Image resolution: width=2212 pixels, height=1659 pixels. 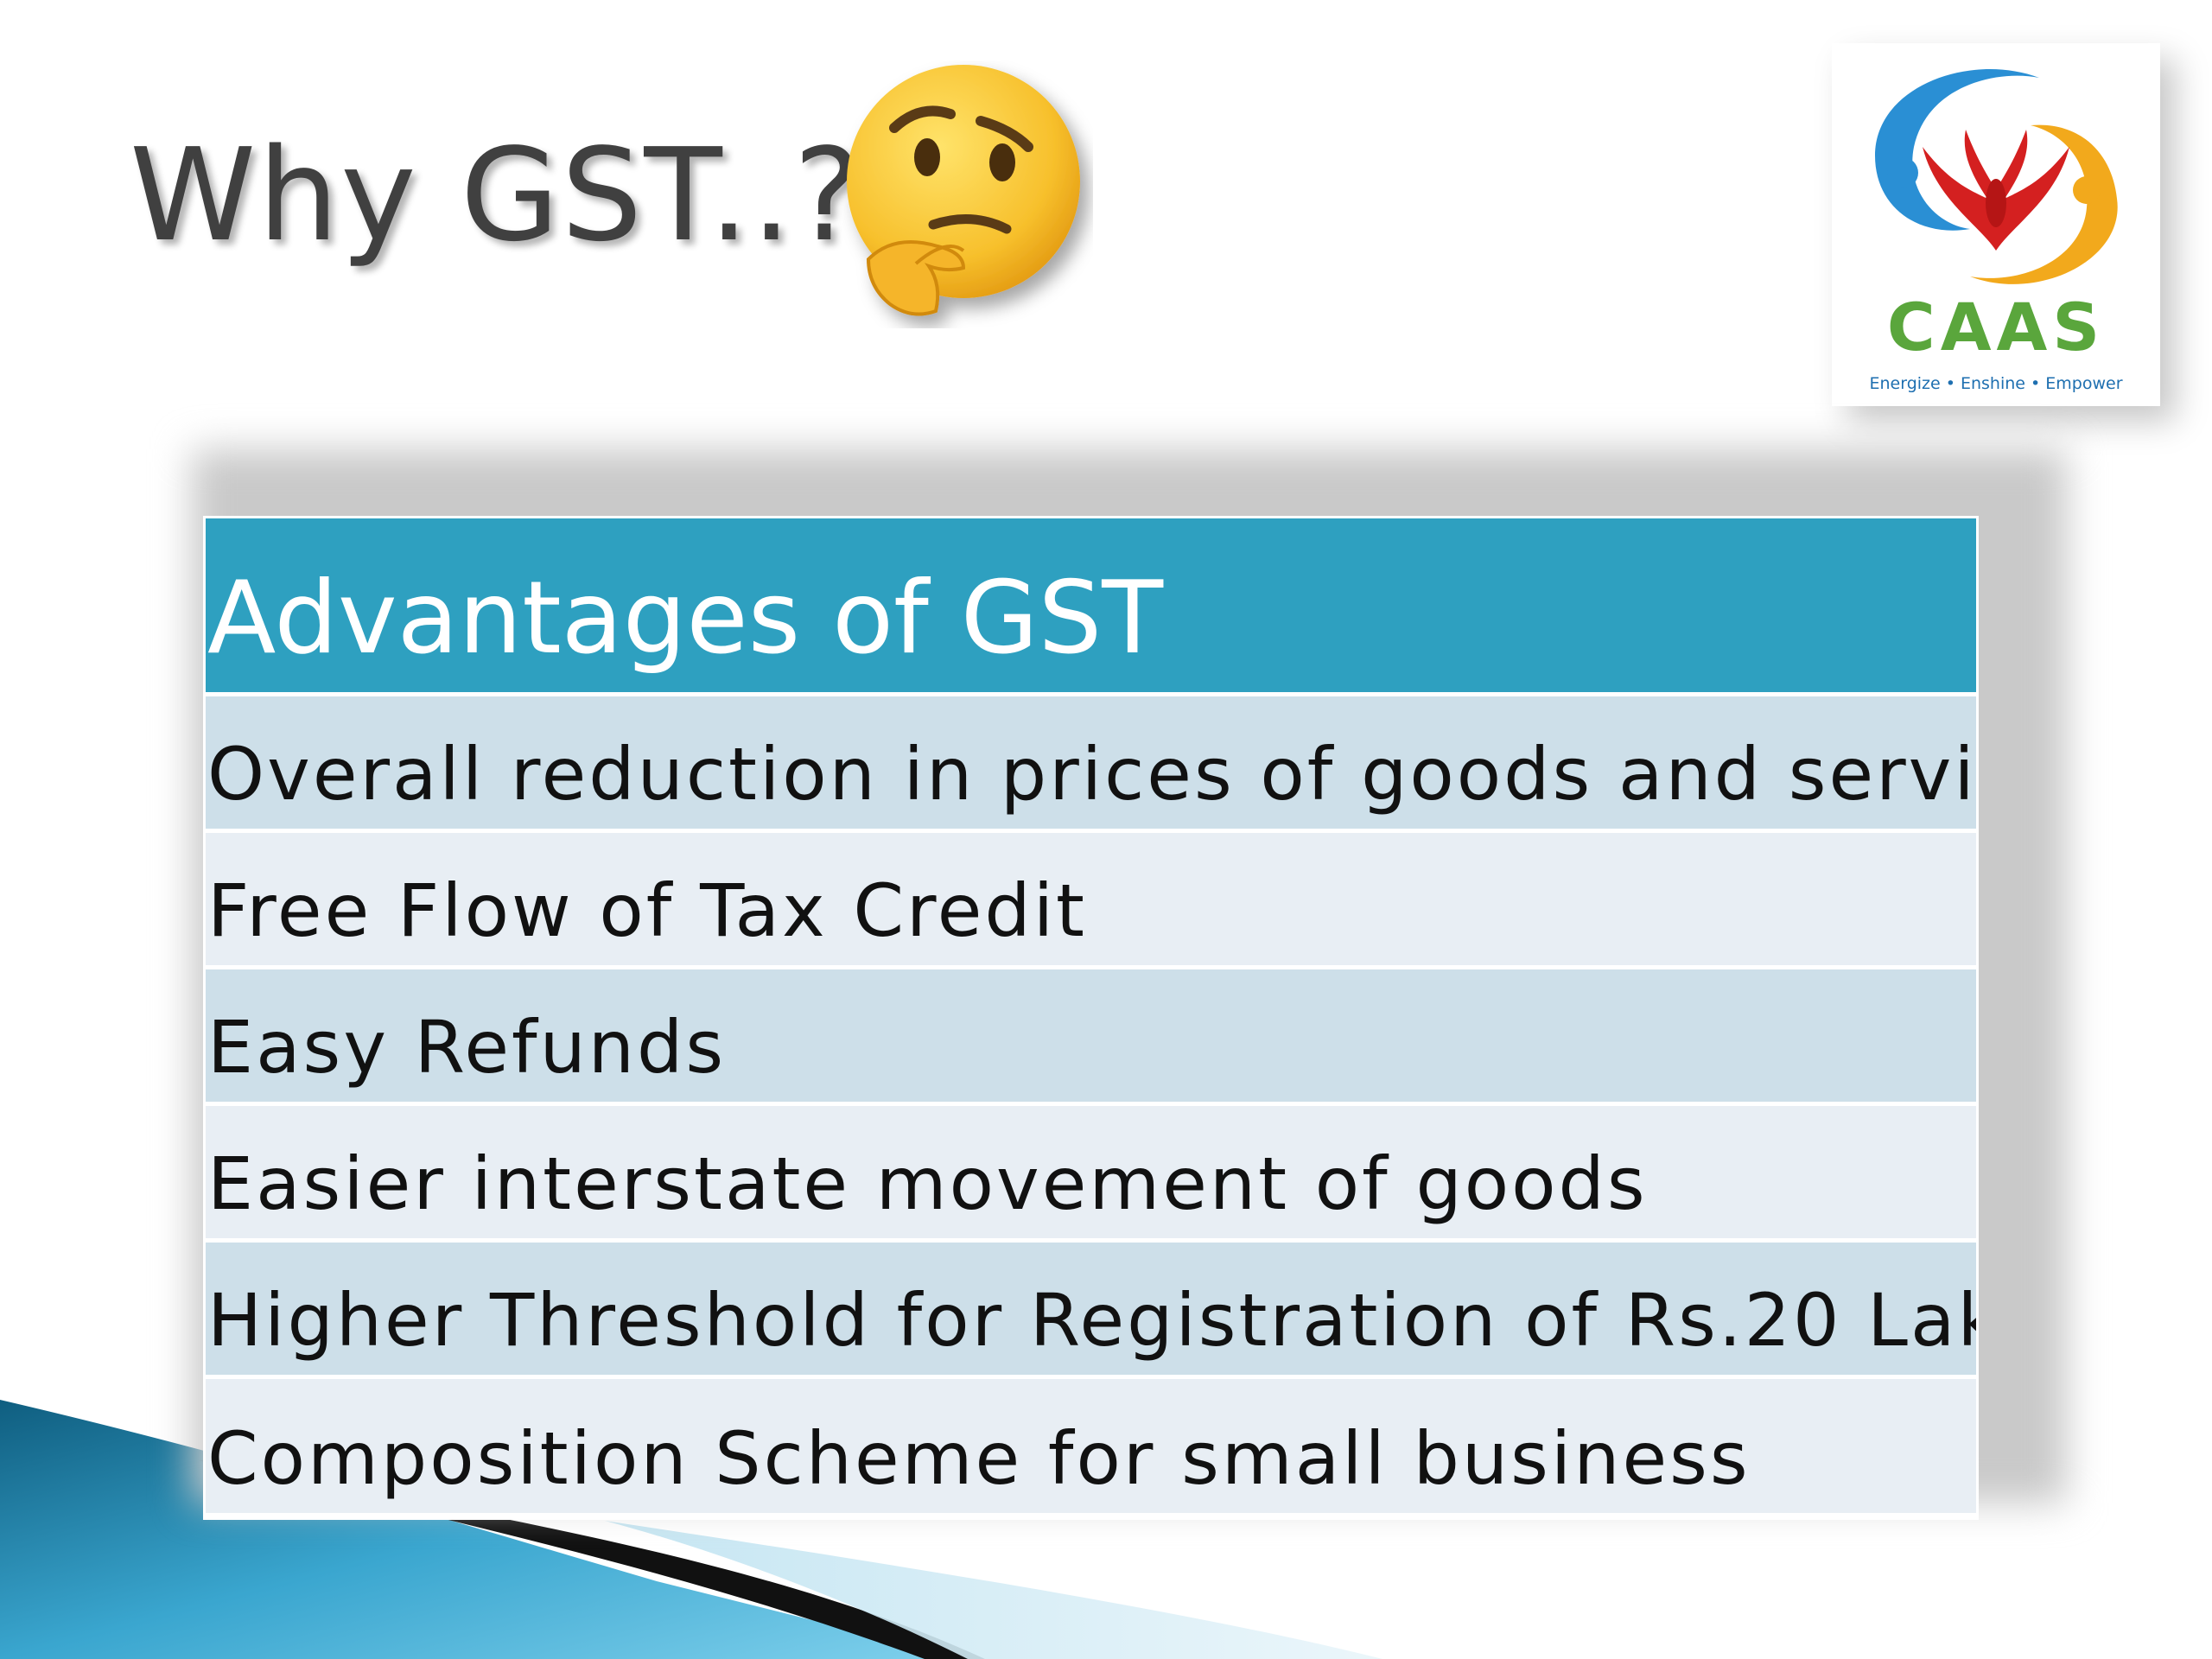 What do you see at coordinates (1091, 1446) in the screenshot?
I see `table-row: Composition Scheme for small business` at bounding box center [1091, 1446].